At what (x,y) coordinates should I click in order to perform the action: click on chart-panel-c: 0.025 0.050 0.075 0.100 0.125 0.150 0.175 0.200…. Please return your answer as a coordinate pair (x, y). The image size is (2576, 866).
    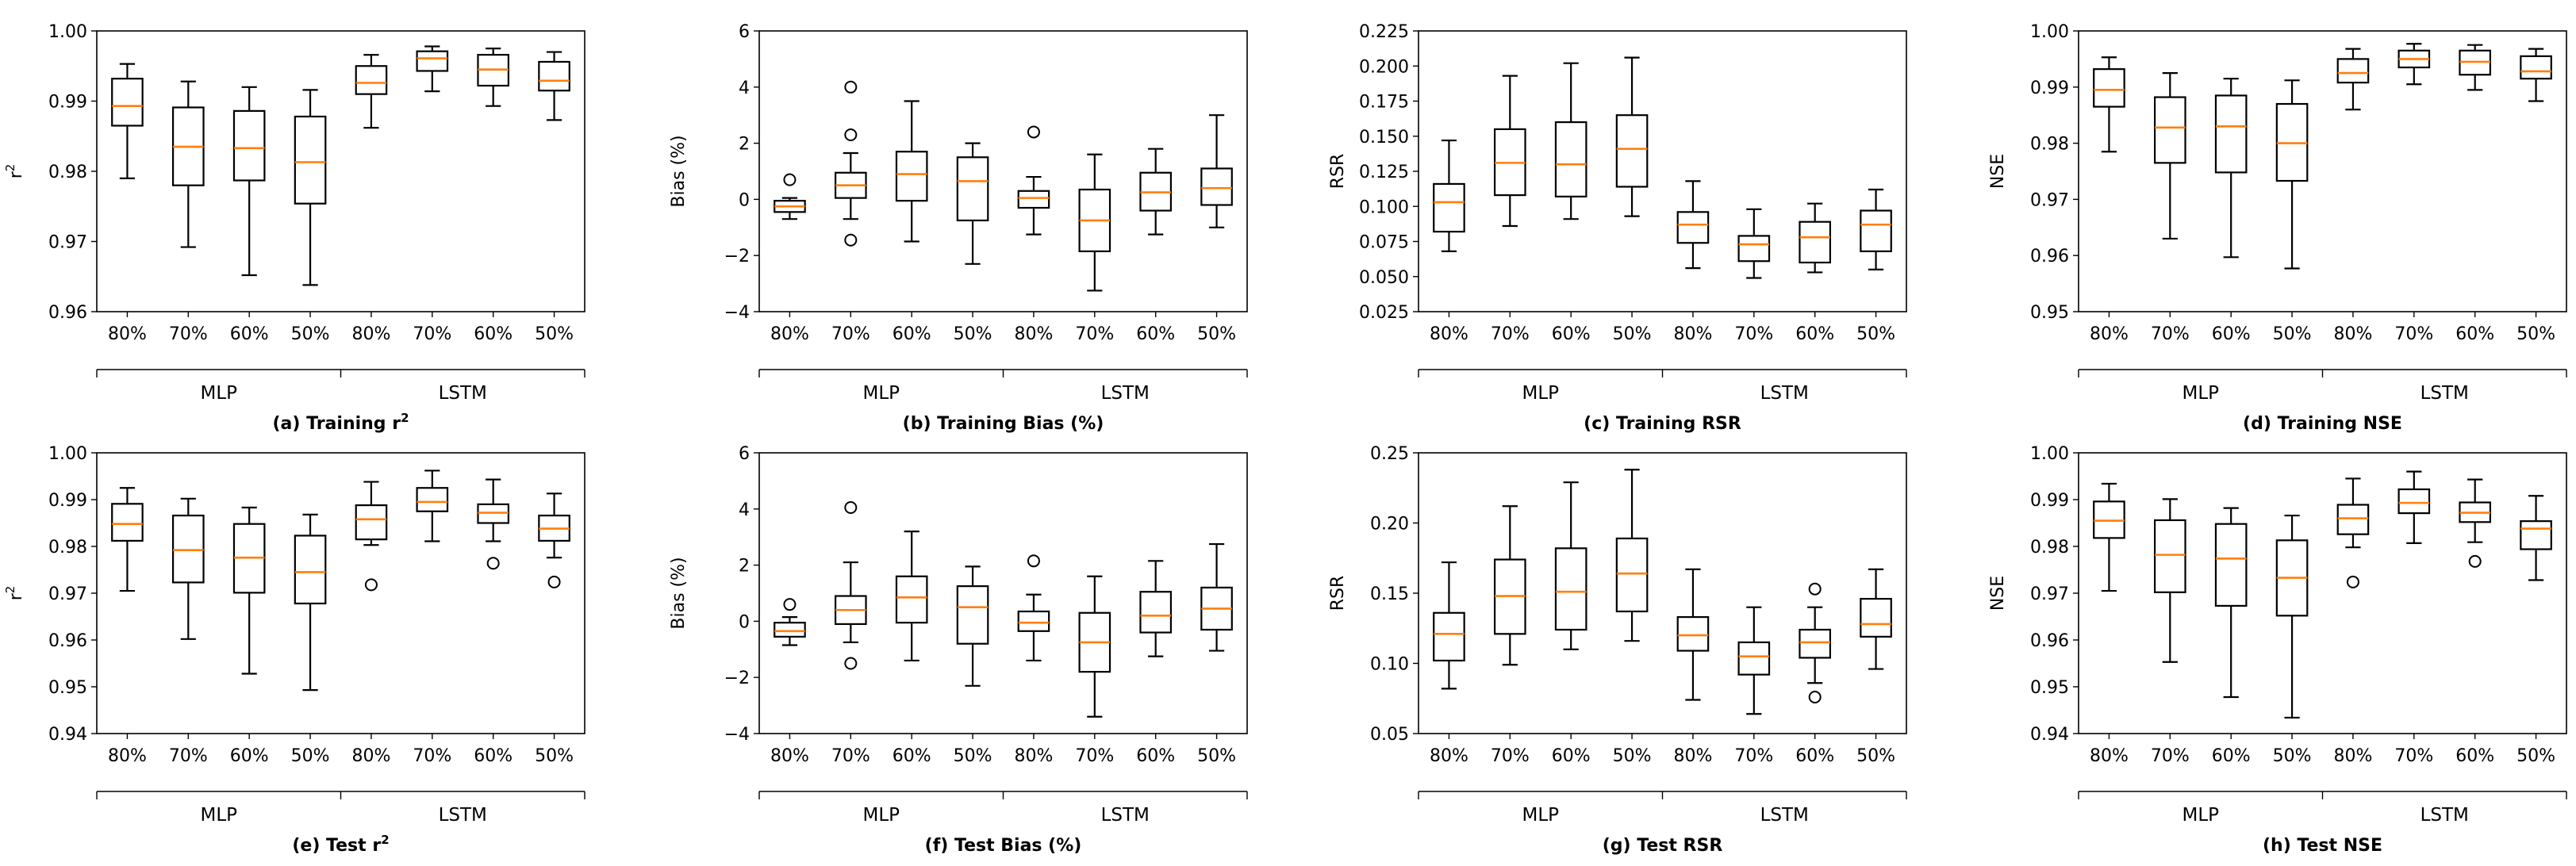
    Looking at the image, I should click on (1617, 228).